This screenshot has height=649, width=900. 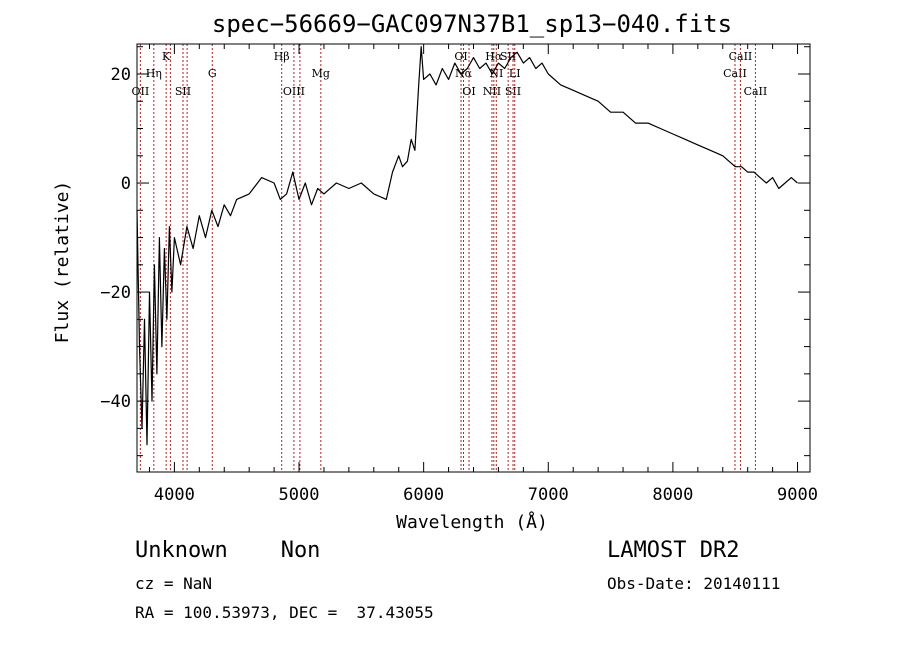 What do you see at coordinates (492, 91) in the screenshot?
I see `line-marker-label: NII` at bounding box center [492, 91].